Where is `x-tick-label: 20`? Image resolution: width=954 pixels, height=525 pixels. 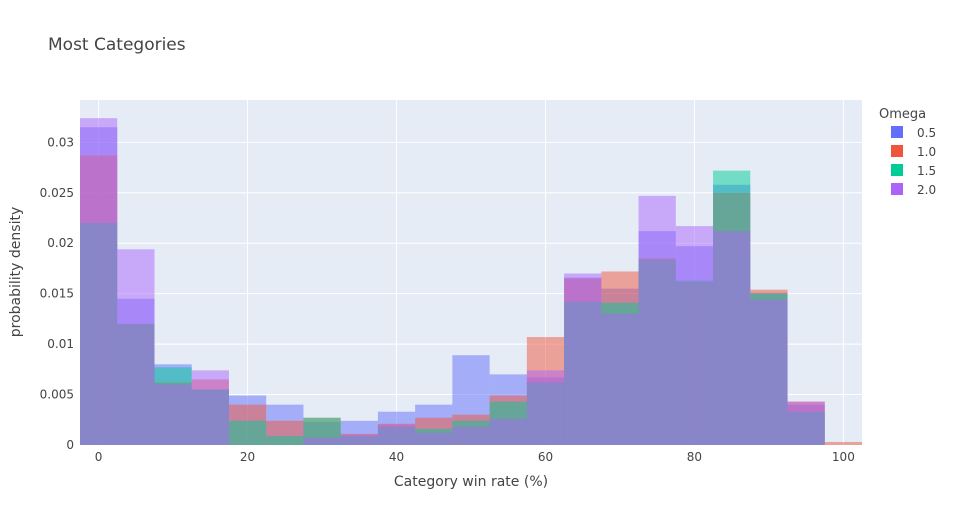
x-tick-label: 20 is located at coordinates (247, 457).